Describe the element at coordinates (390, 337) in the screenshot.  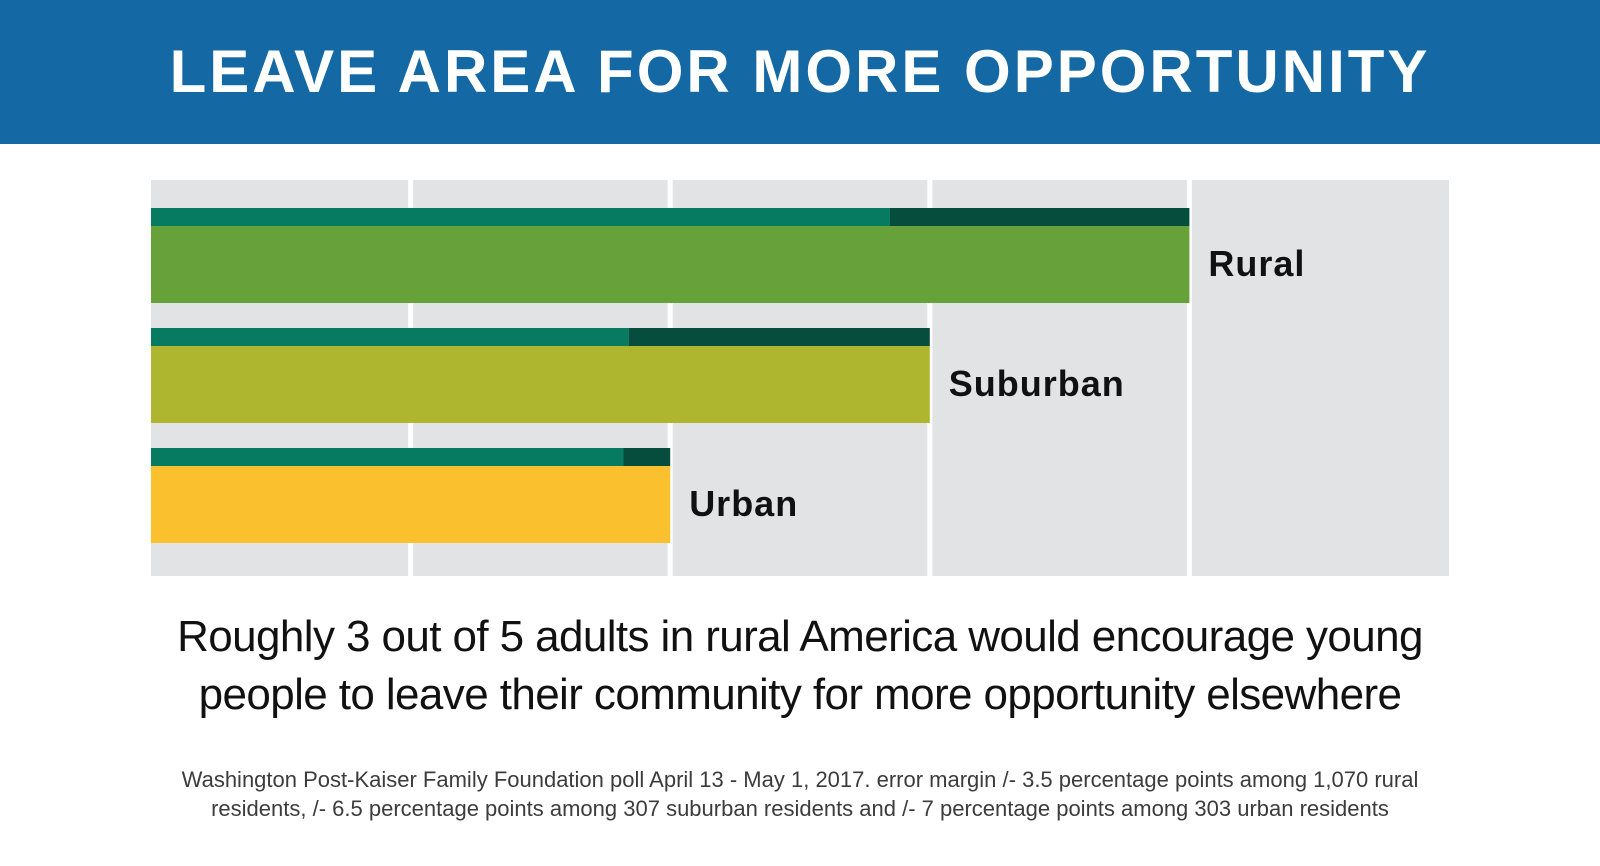
I see `marker-bar-suburban` at that location.